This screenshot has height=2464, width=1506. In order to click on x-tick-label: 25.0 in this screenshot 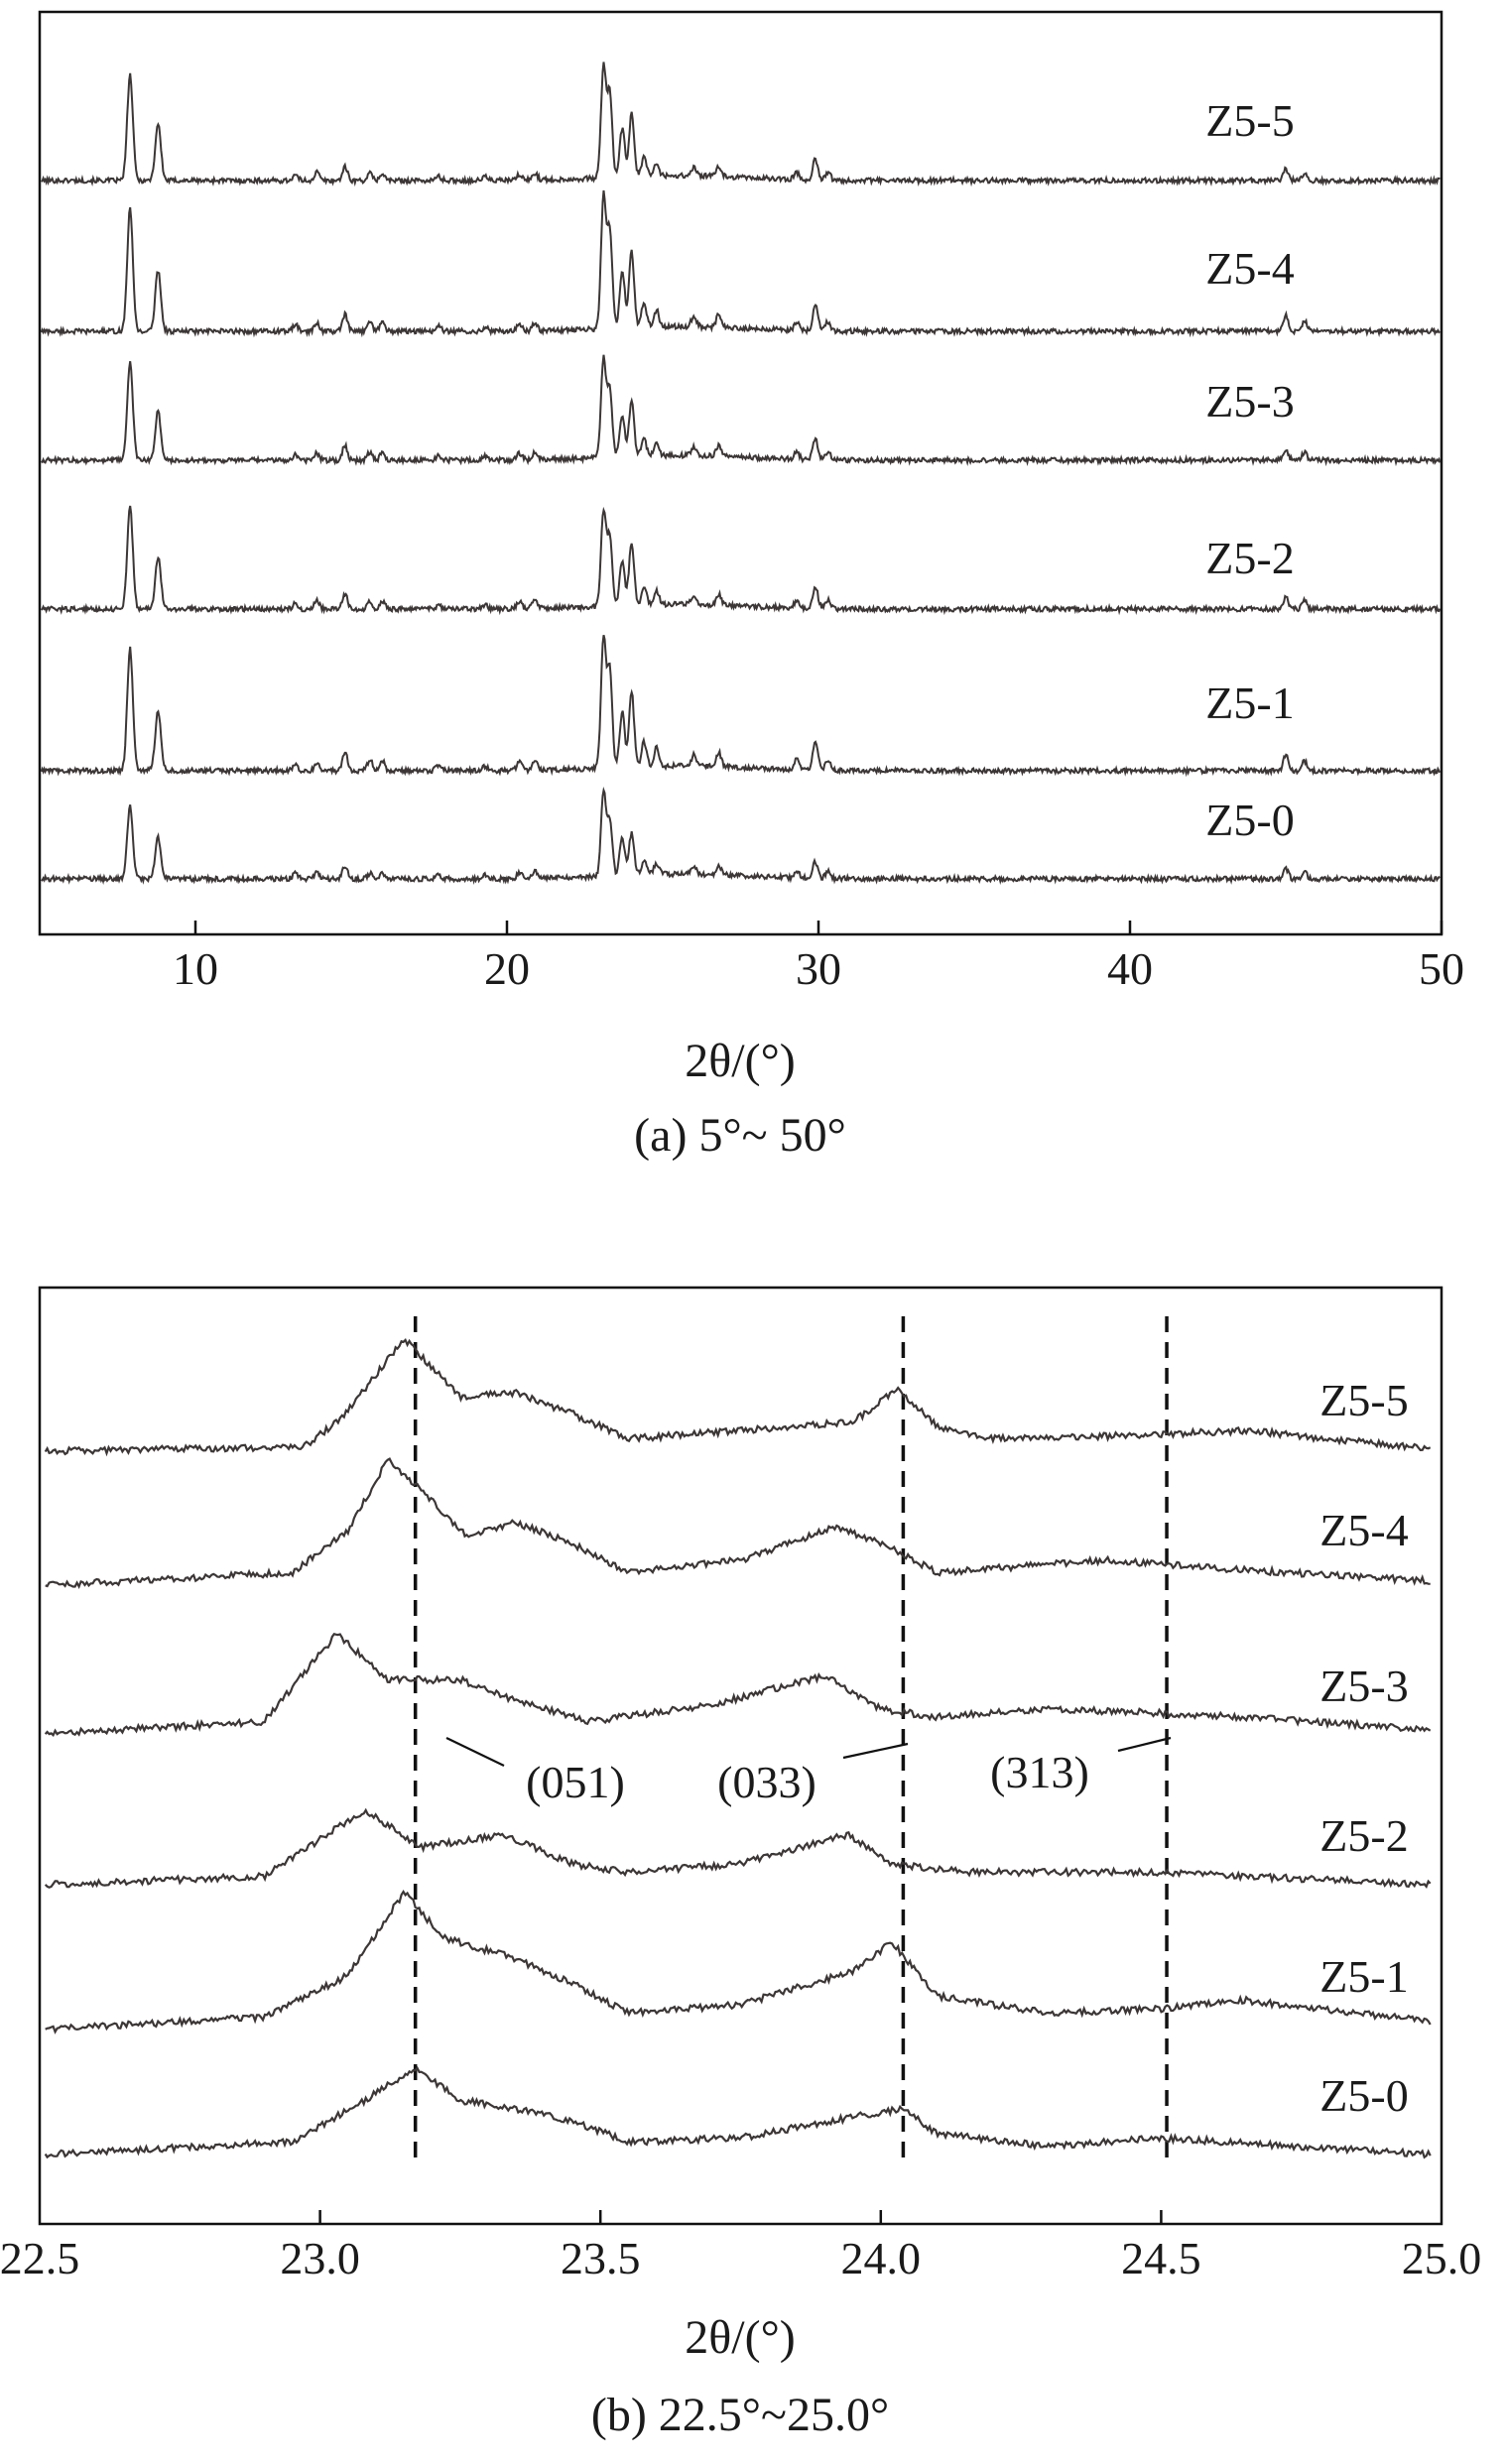, I will do `click(1442, 2258)`.